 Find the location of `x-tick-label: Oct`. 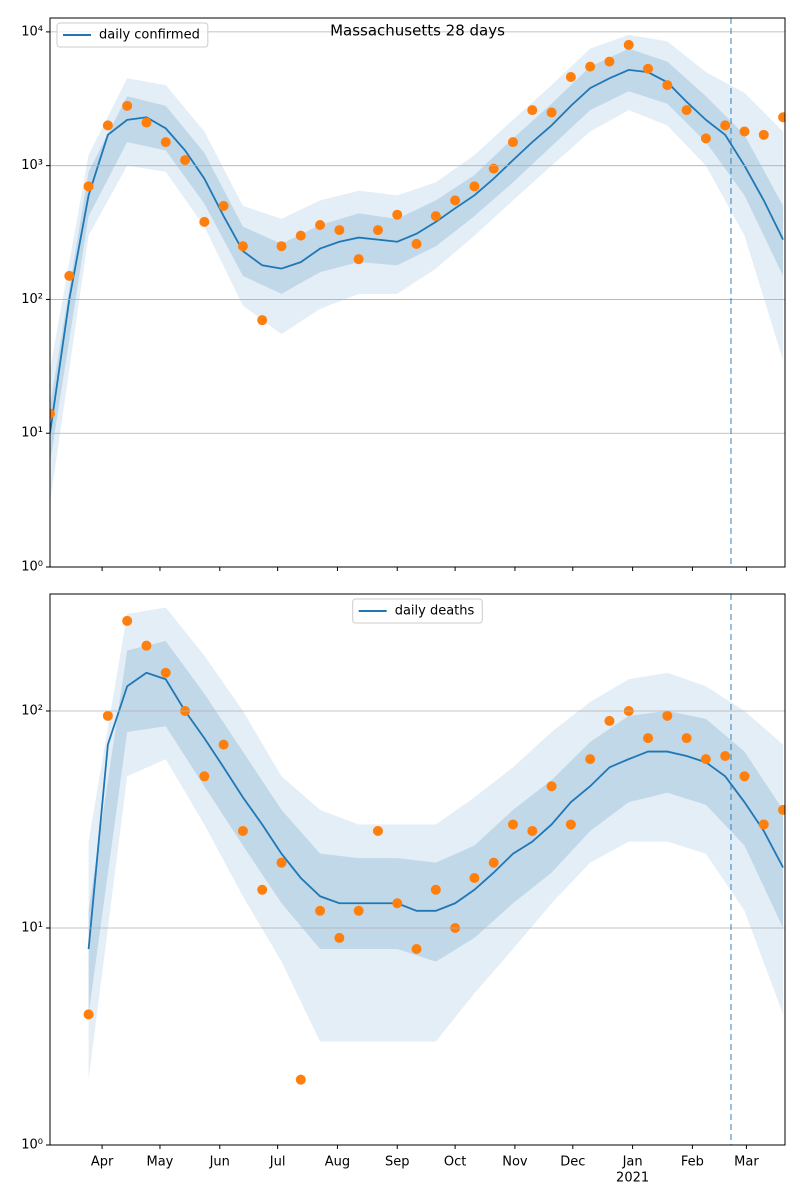

x-tick-label: Oct is located at coordinates (455, 1162).